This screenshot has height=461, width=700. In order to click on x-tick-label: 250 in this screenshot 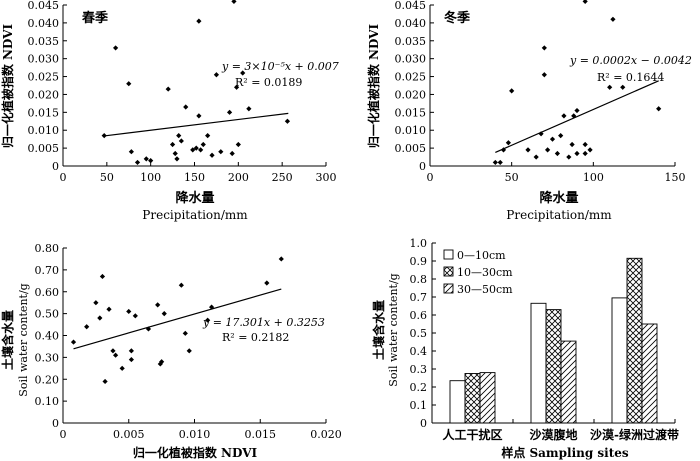, I will do `click(282, 177)`.